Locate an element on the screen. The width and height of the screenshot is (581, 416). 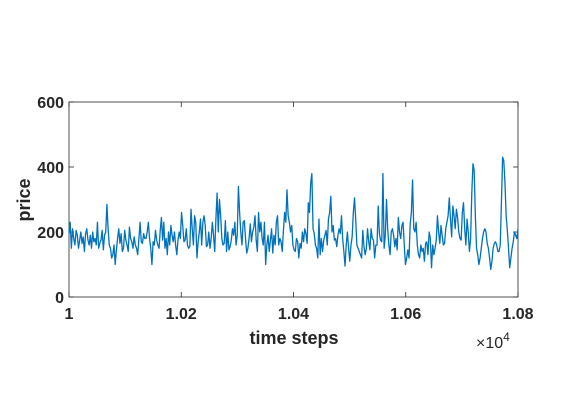
x-tick-label: 1.06 is located at coordinates (405, 314).